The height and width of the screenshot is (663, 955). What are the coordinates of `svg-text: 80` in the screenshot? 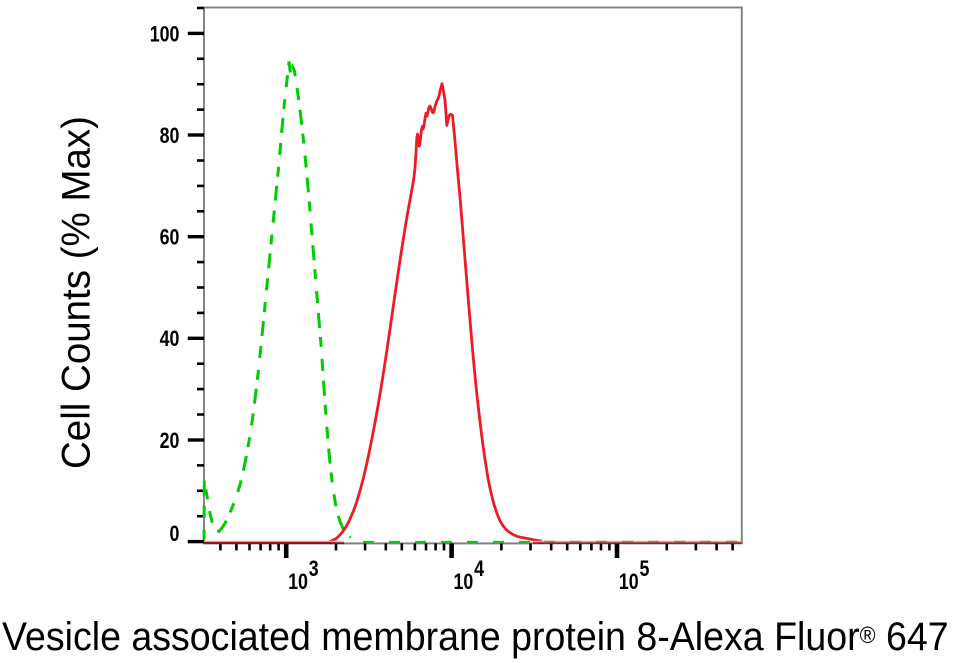 It's located at (170, 135).